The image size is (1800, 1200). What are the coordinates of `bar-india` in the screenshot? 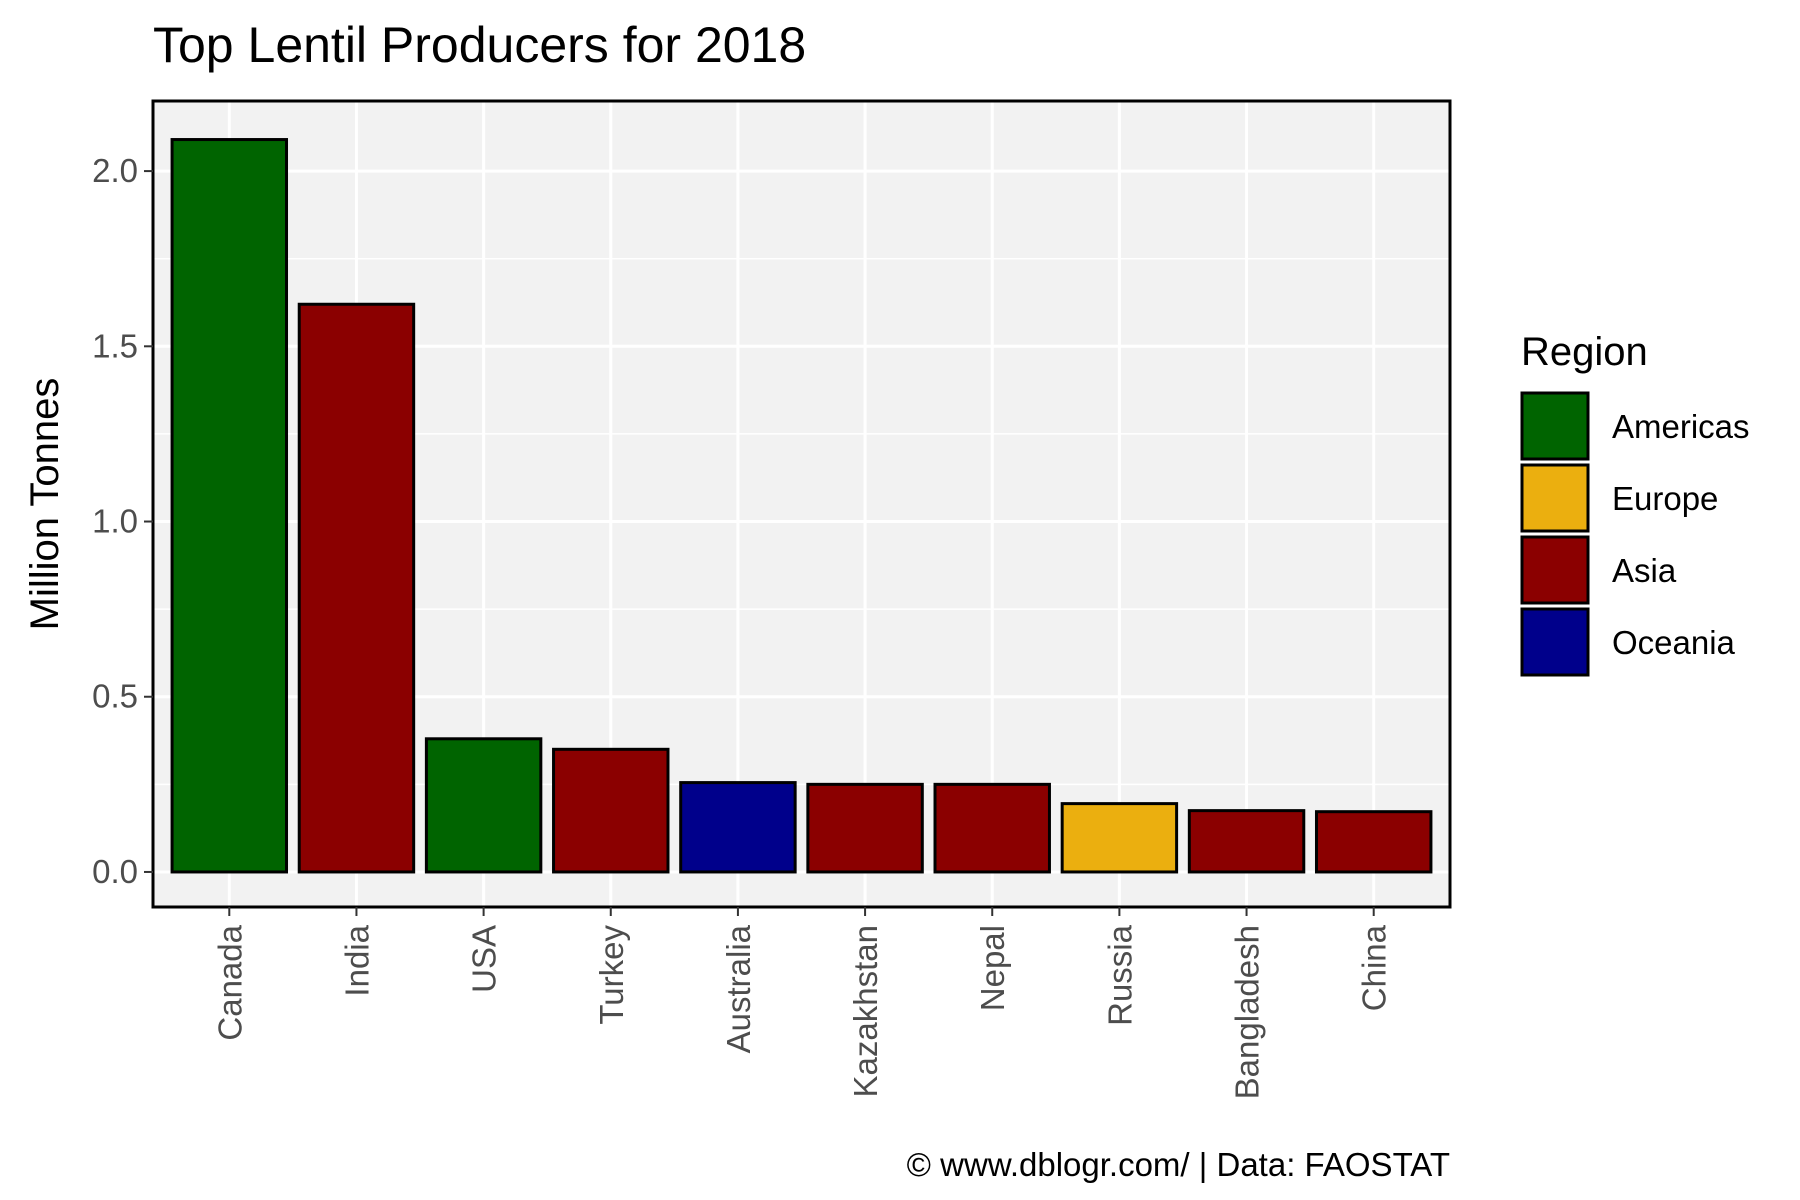 It's located at (356, 588).